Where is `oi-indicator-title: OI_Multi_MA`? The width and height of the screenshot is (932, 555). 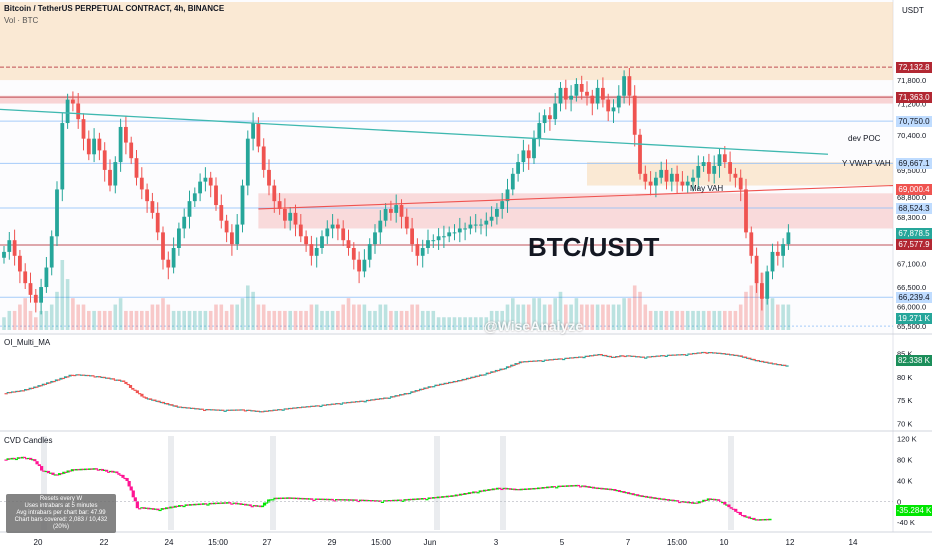
oi-indicator-title: OI_Multi_MA is located at coordinates (27, 342).